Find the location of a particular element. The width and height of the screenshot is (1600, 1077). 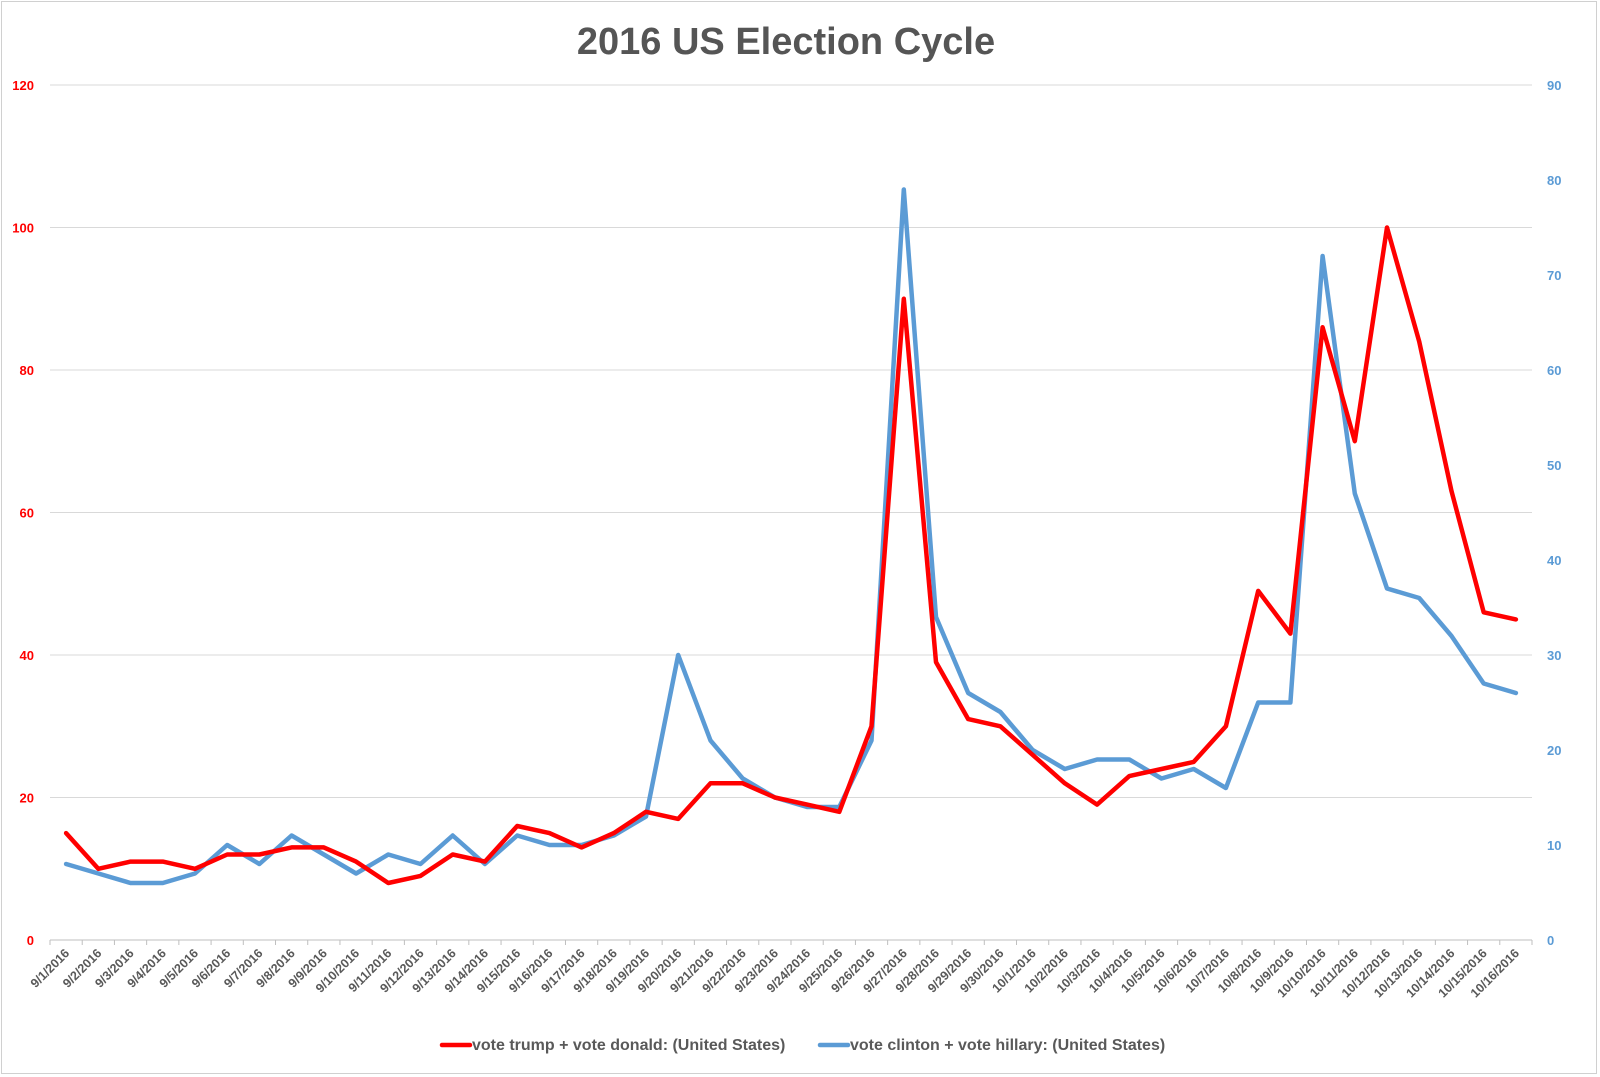

left-tick-label: 0 is located at coordinates (30, 940).